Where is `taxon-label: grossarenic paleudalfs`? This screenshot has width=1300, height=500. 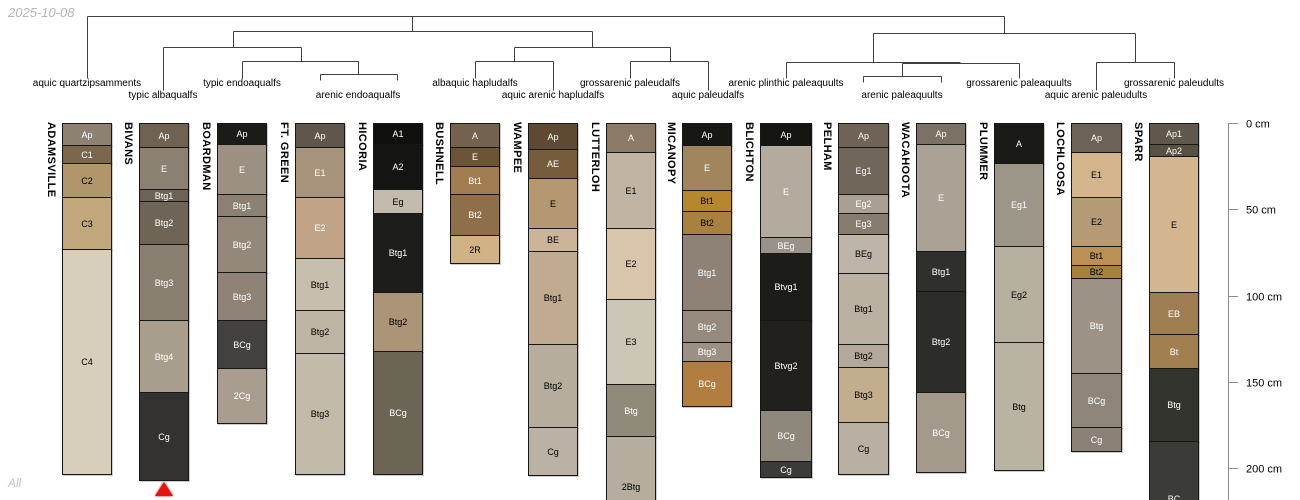
taxon-label: grossarenic paleudalfs is located at coordinates (630, 83).